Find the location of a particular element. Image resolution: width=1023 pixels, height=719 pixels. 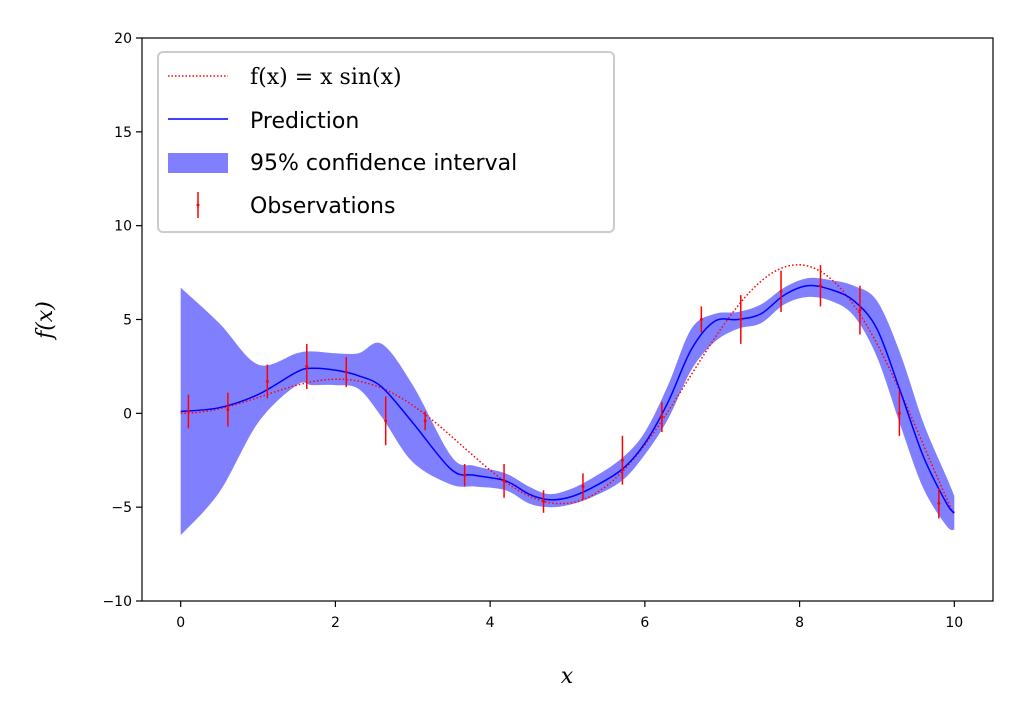

legend-box is located at coordinates (386, 142).